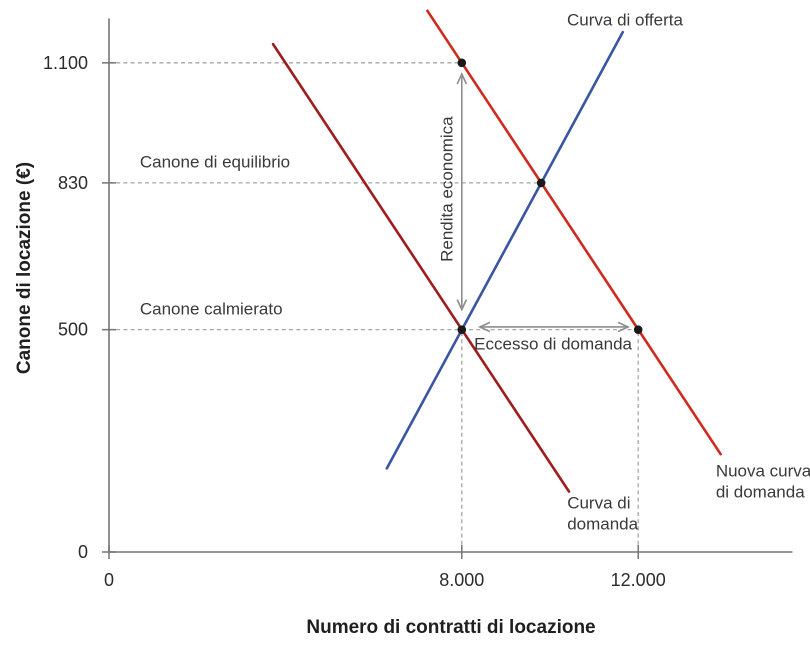  I want to click on demand-curve-label-line2: domanda, so click(602, 524).